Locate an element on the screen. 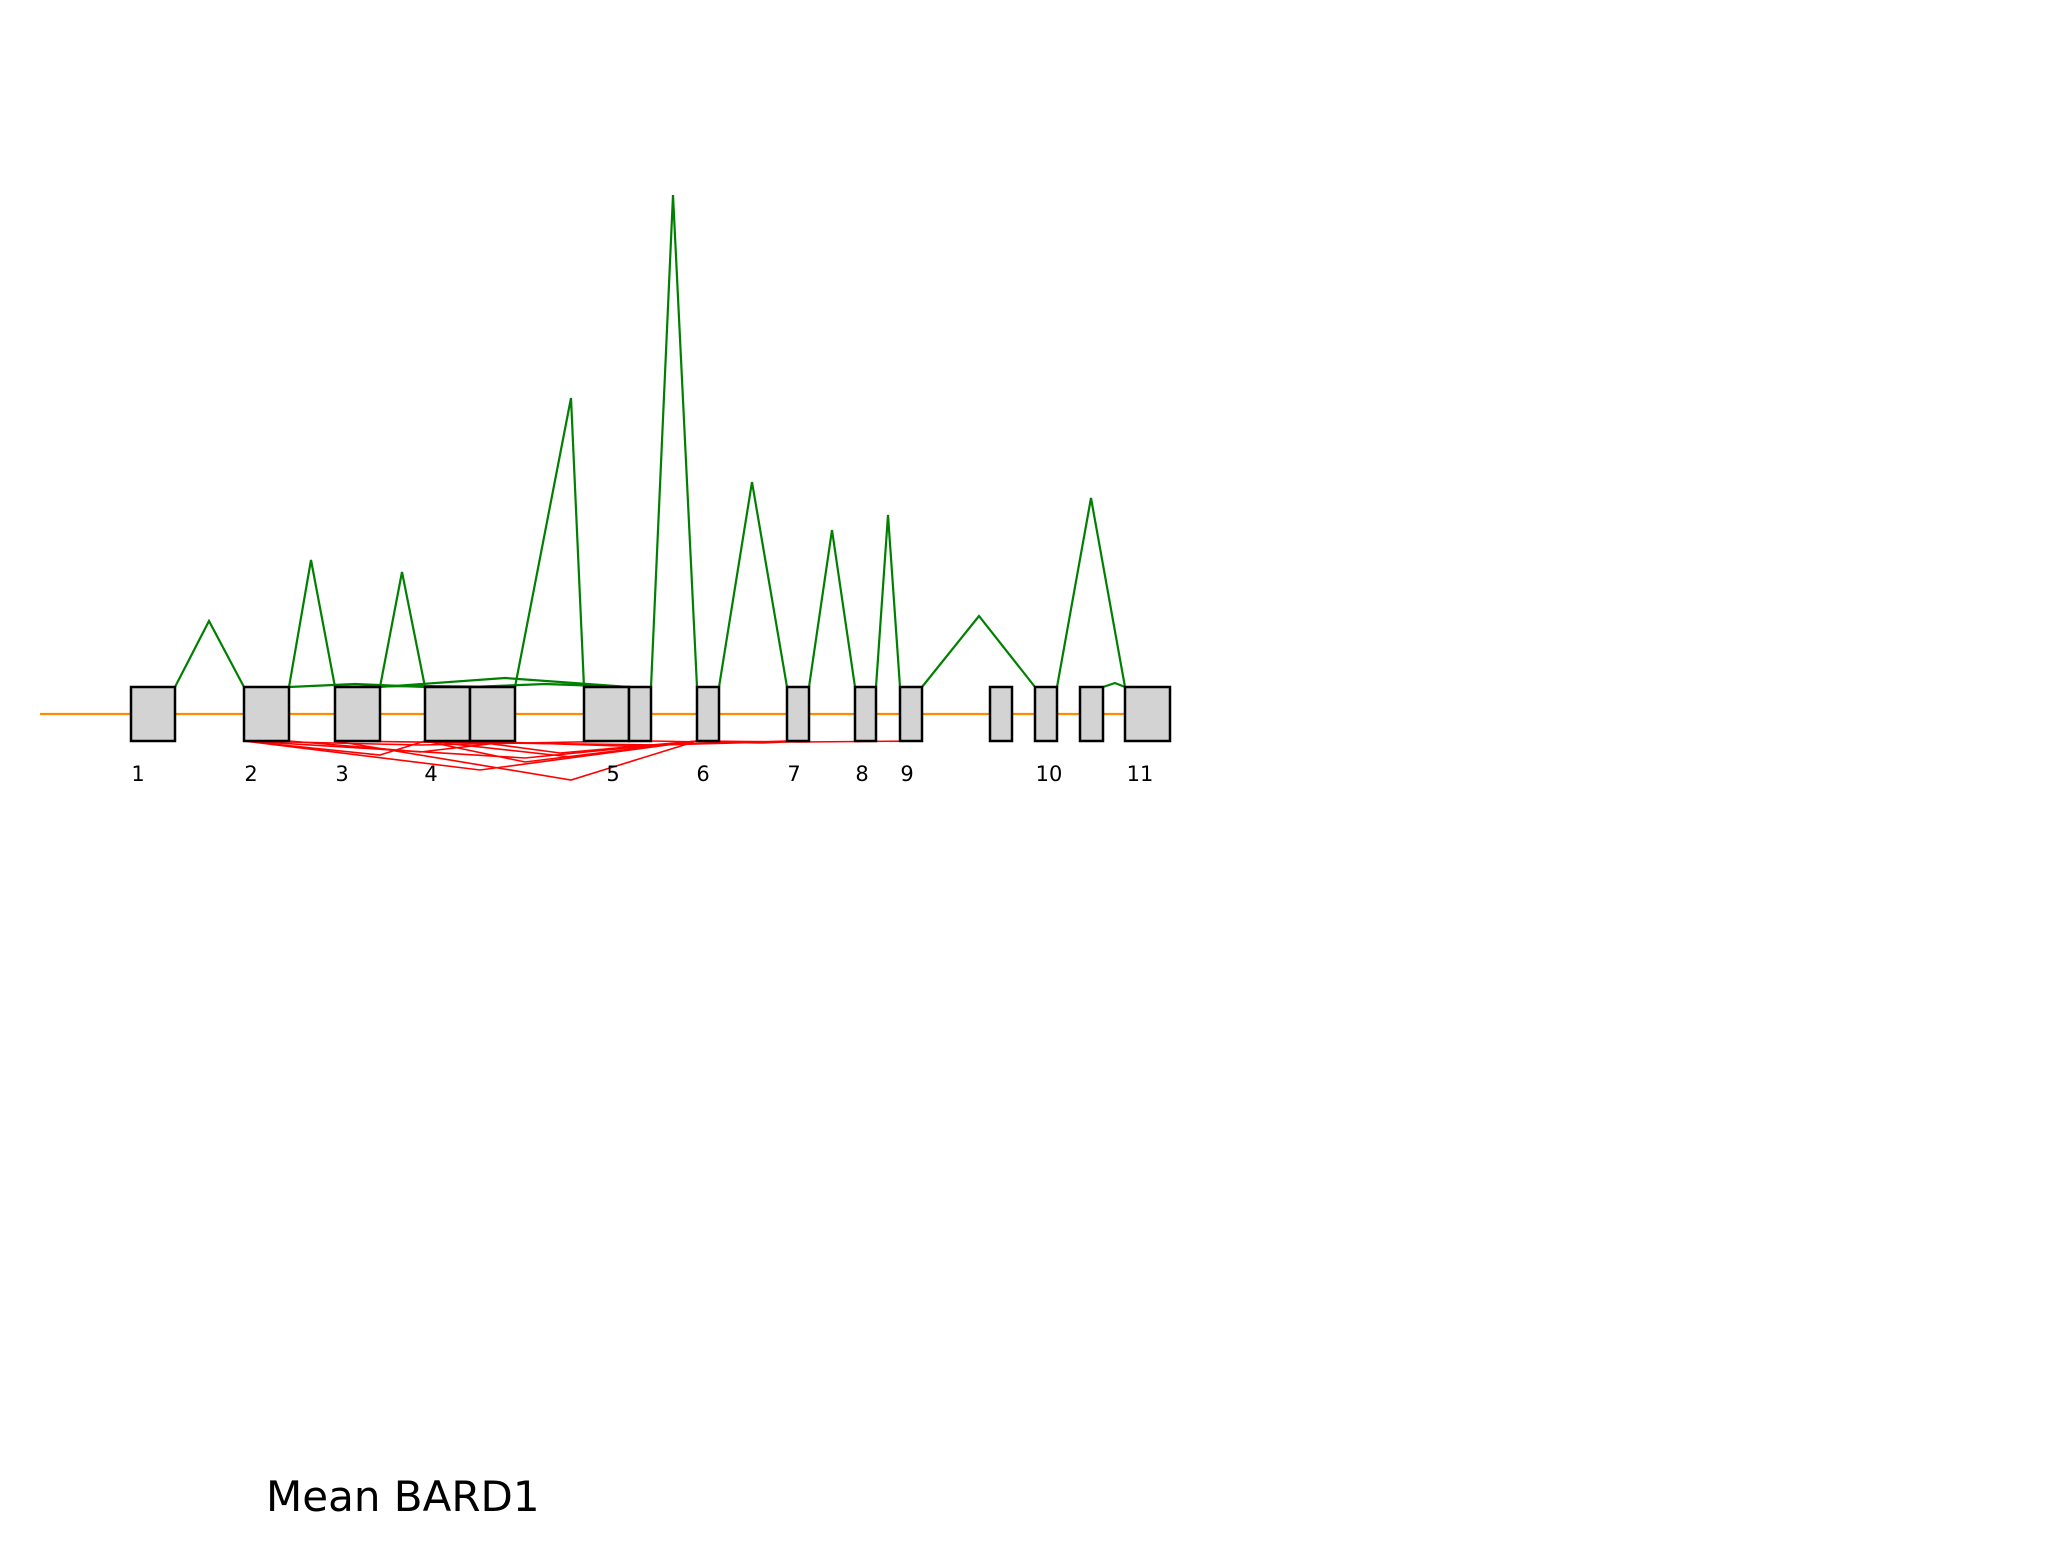 This screenshot has width=2063, height=1558. diagram-caption: Mean BARD1 is located at coordinates (403, 1496).